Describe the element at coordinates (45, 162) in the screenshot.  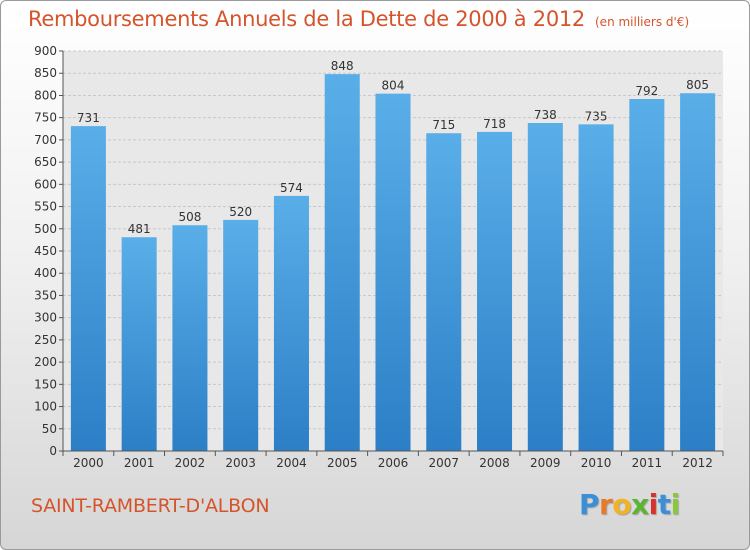
I see `y-tick-label: 650` at that location.